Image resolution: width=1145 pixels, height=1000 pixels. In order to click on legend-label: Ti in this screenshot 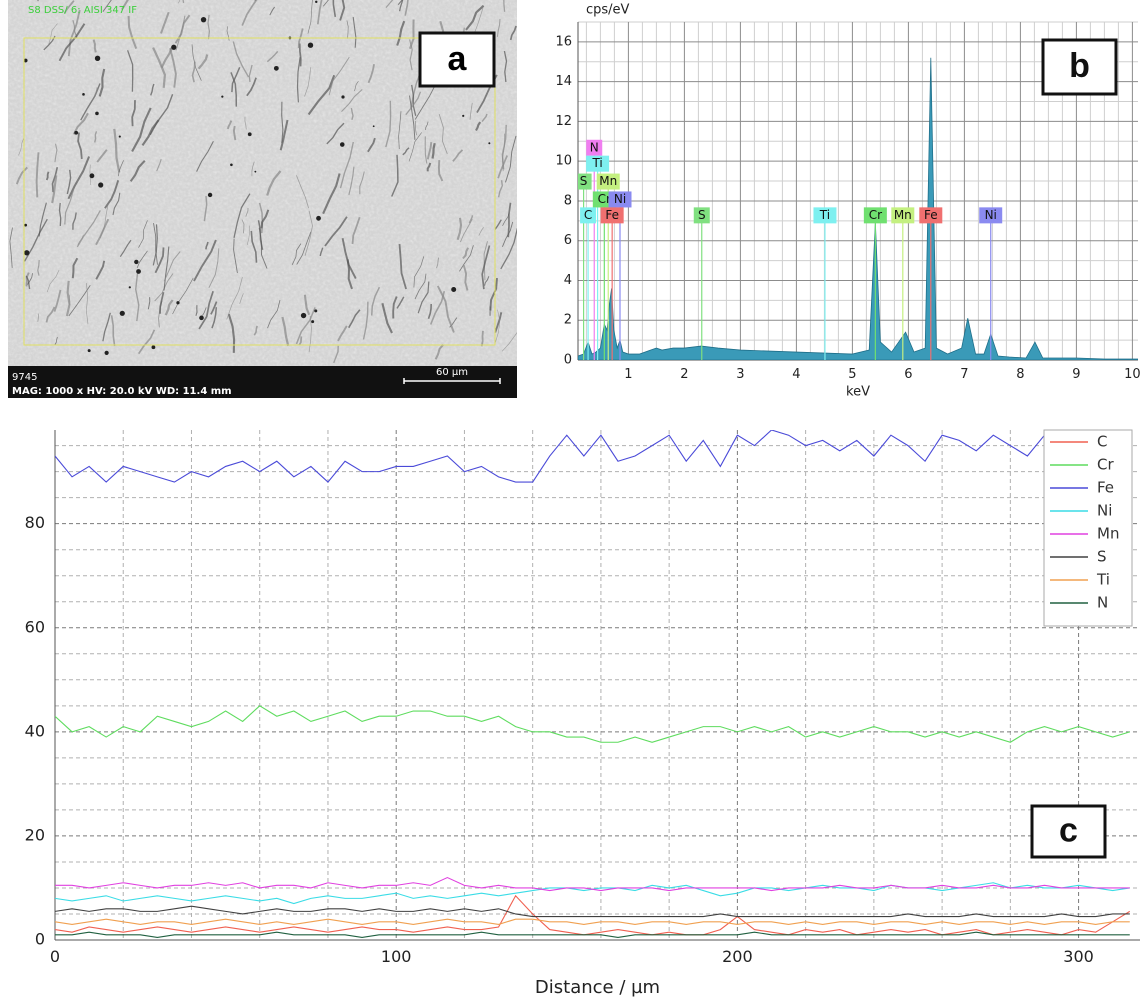, I will do `click(1103, 580)`.